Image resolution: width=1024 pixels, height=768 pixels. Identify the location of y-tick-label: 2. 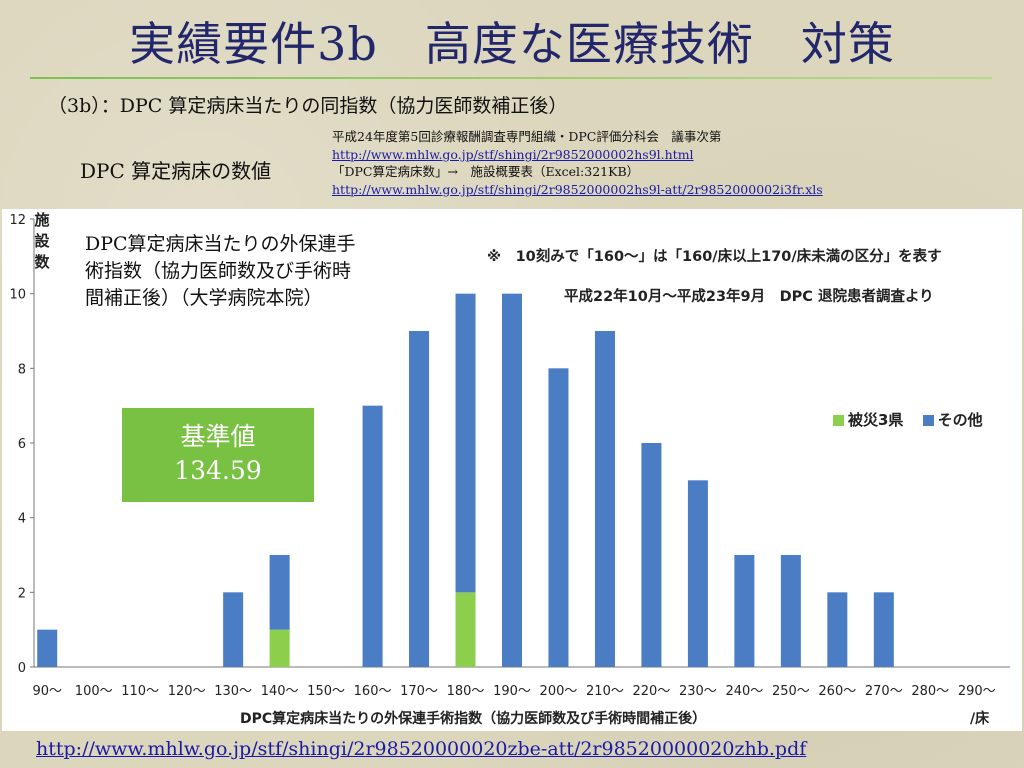
(22, 593).